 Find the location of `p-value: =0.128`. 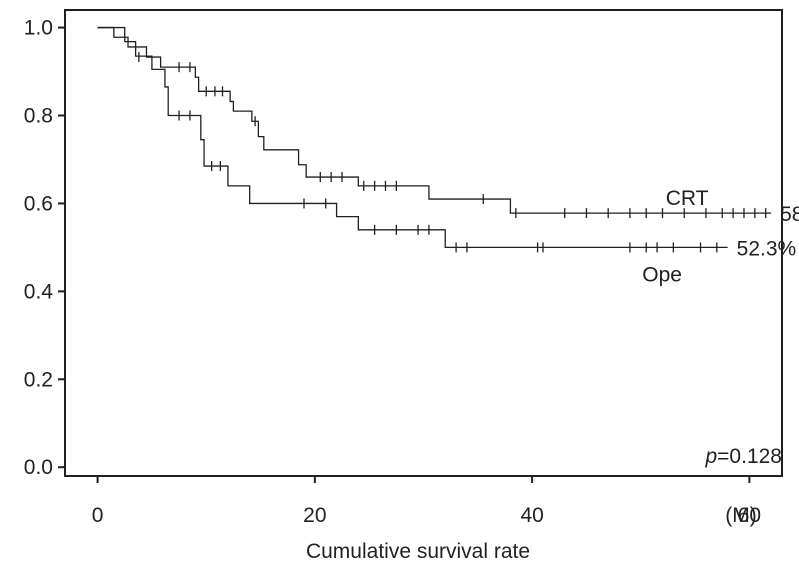

p-value: =0.128 is located at coordinates (749, 456).